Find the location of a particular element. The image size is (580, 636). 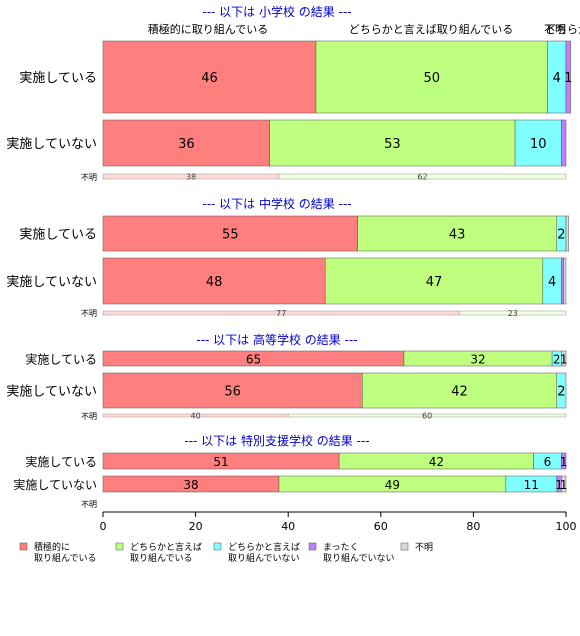

data-label: 50 is located at coordinates (431, 78).